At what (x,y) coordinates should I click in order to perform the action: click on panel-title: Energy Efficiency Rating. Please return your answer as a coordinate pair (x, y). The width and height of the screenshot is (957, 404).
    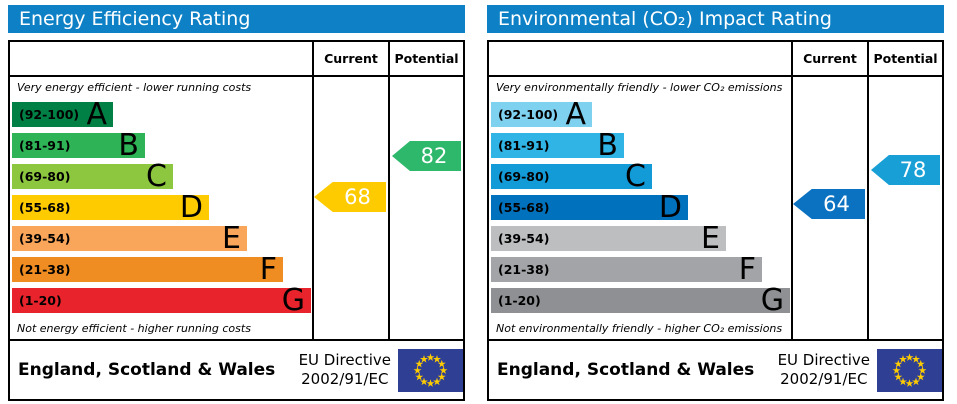
    Looking at the image, I should click on (236, 19).